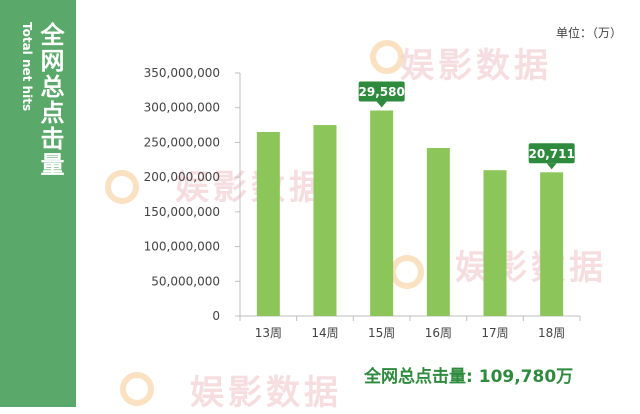 The width and height of the screenshot is (640, 414). Describe the element at coordinates (438, 333) in the screenshot. I see `x-tick-label: 16周` at that location.